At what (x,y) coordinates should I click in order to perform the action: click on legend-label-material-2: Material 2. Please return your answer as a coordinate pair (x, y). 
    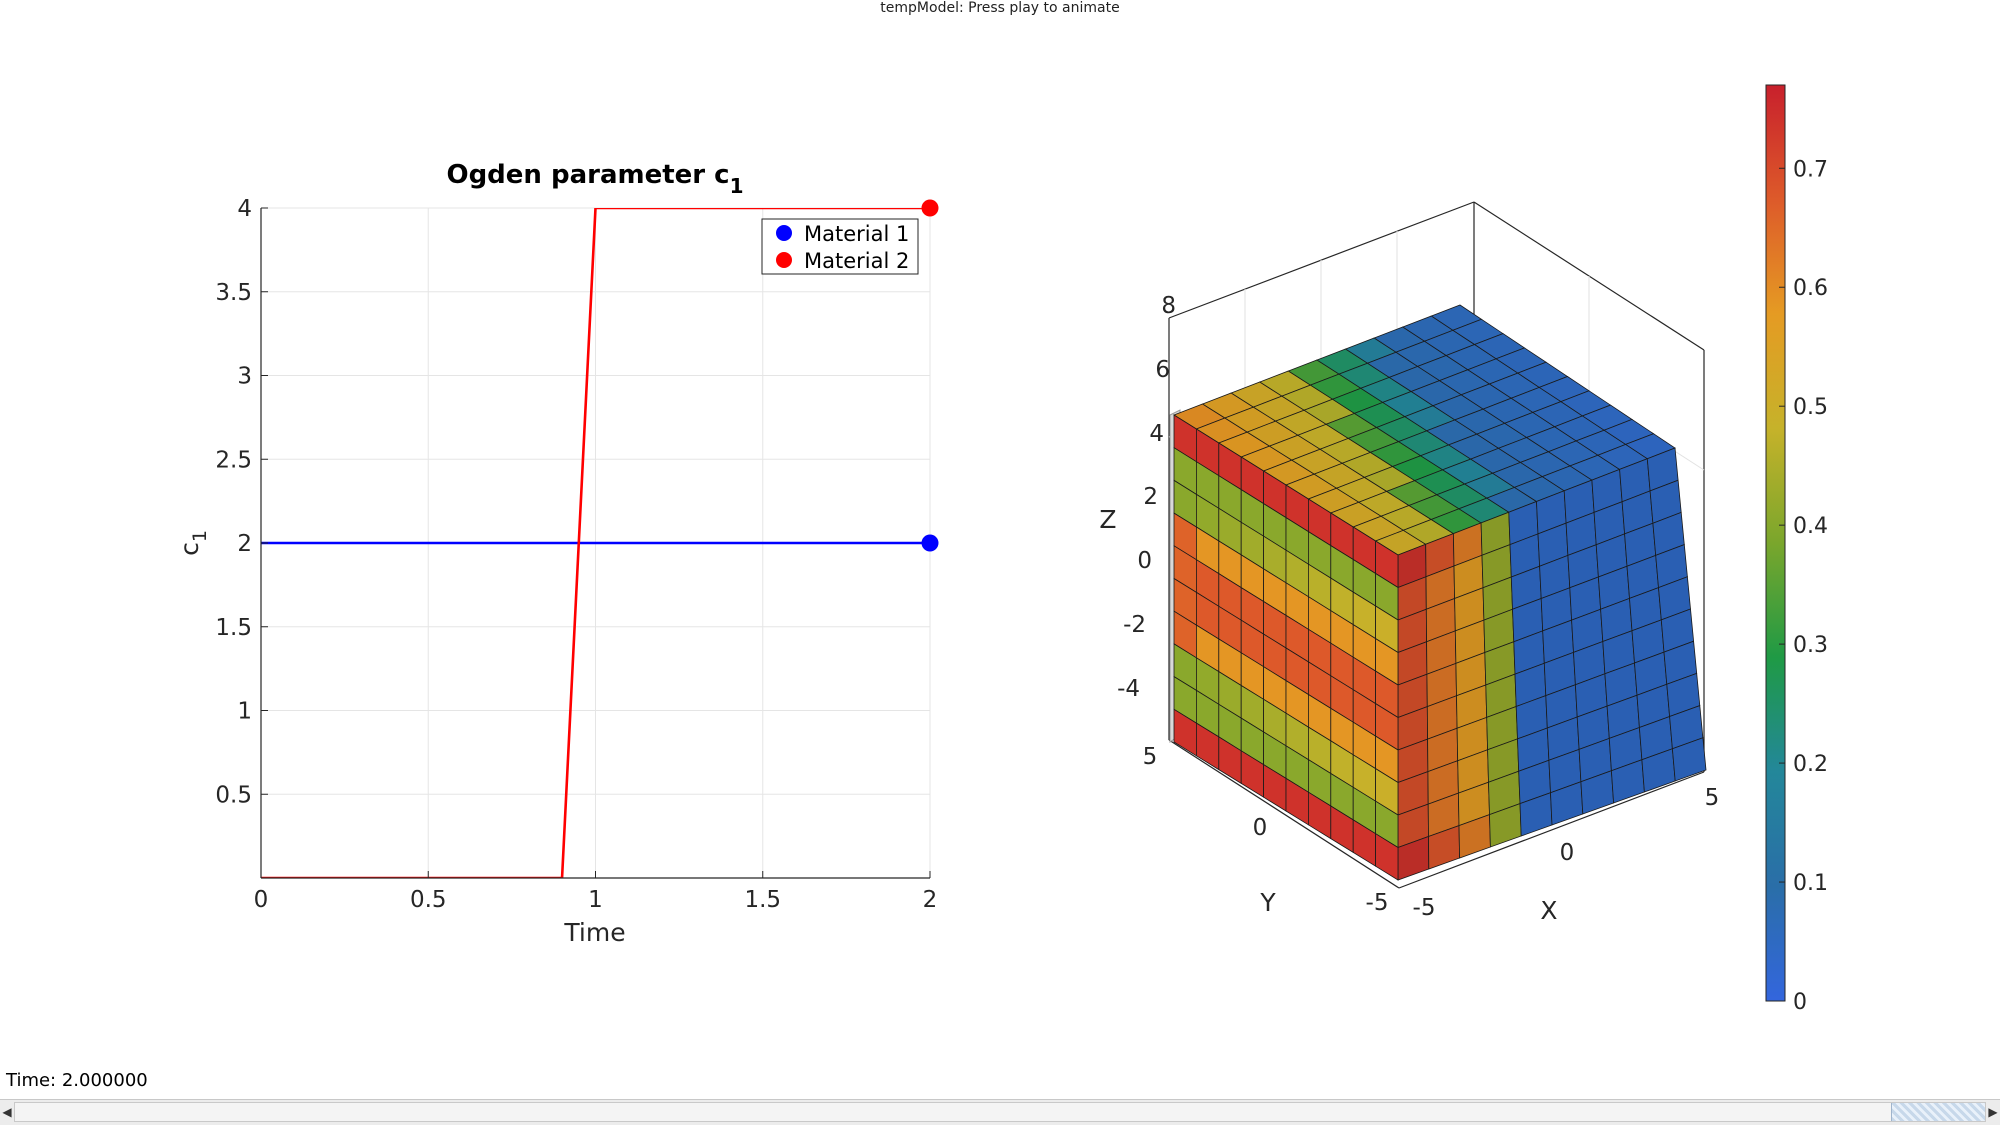
    Looking at the image, I should click on (856, 261).